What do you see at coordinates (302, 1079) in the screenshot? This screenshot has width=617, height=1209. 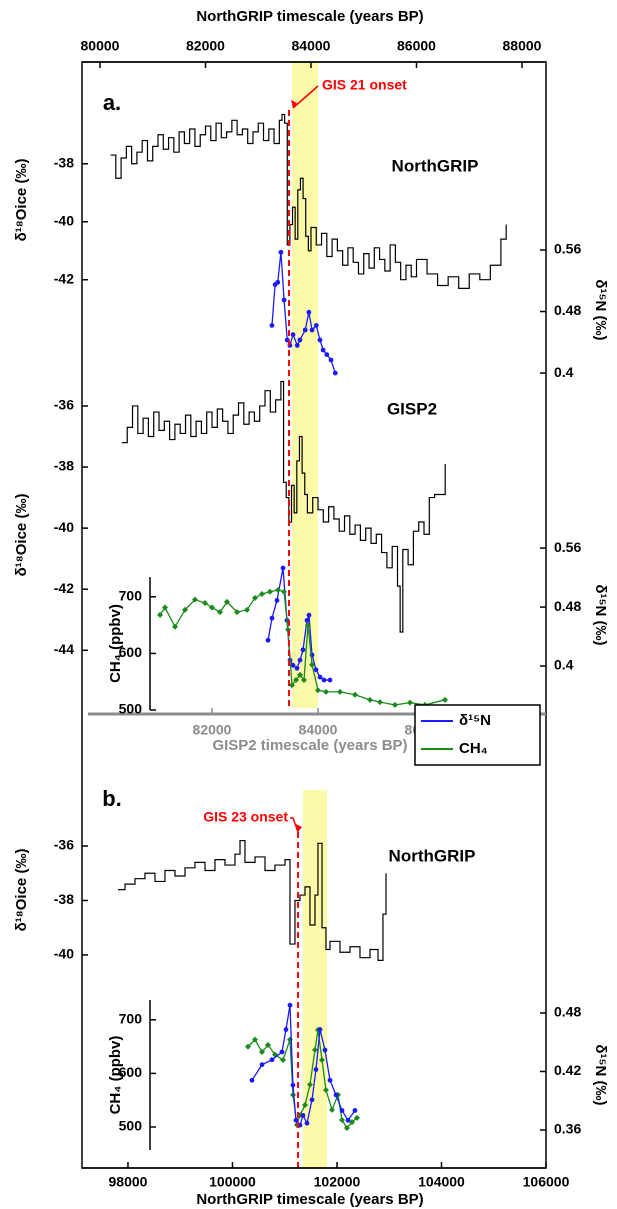 I see `series-line` at bounding box center [302, 1079].